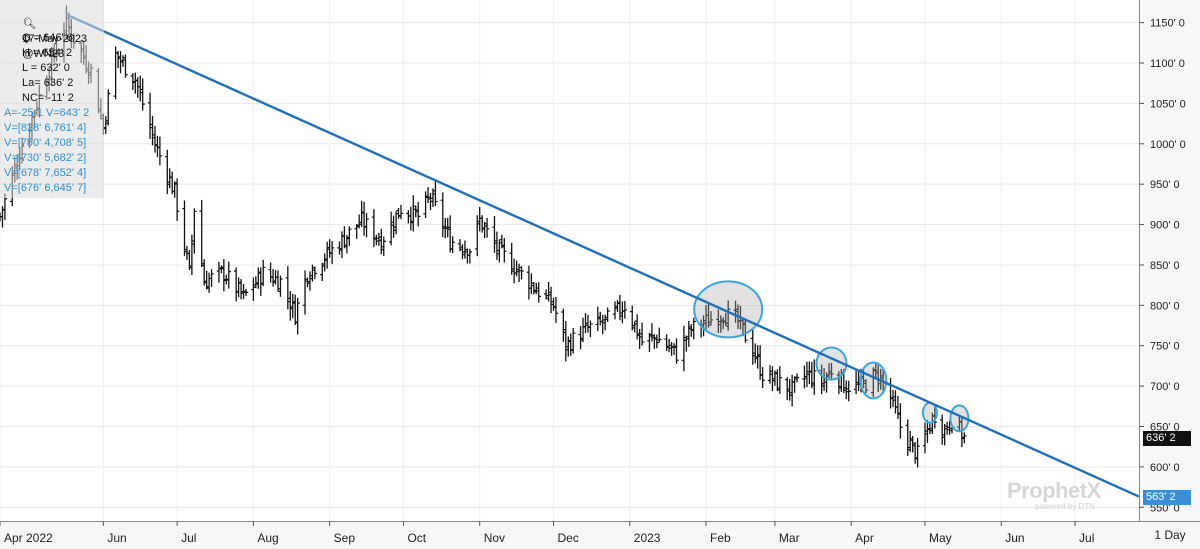  Describe the element at coordinates (570, 535) in the screenshot. I see `x-axis` at that location.